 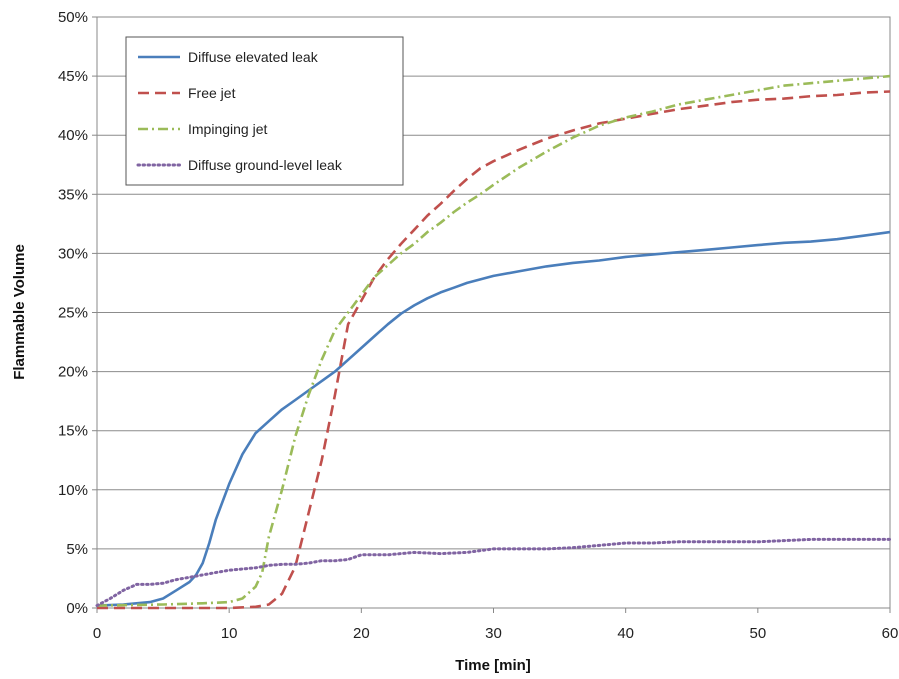 What do you see at coordinates (265, 165) in the screenshot?
I see `legend-label: Diffuse ground-level leak` at bounding box center [265, 165].